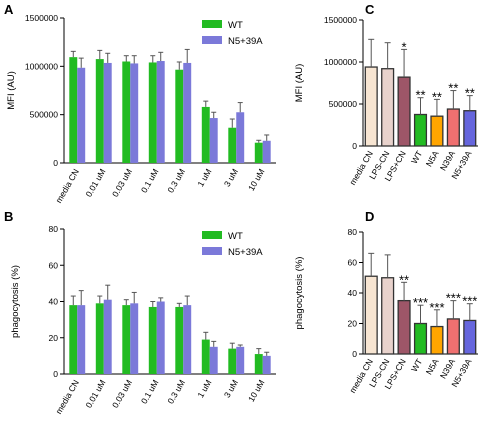 Image resolution: width=500 pixels, height=421 pixels. What do you see at coordinates (370, 9) in the screenshot?
I see `panel-letter-c: C` at bounding box center [370, 9].